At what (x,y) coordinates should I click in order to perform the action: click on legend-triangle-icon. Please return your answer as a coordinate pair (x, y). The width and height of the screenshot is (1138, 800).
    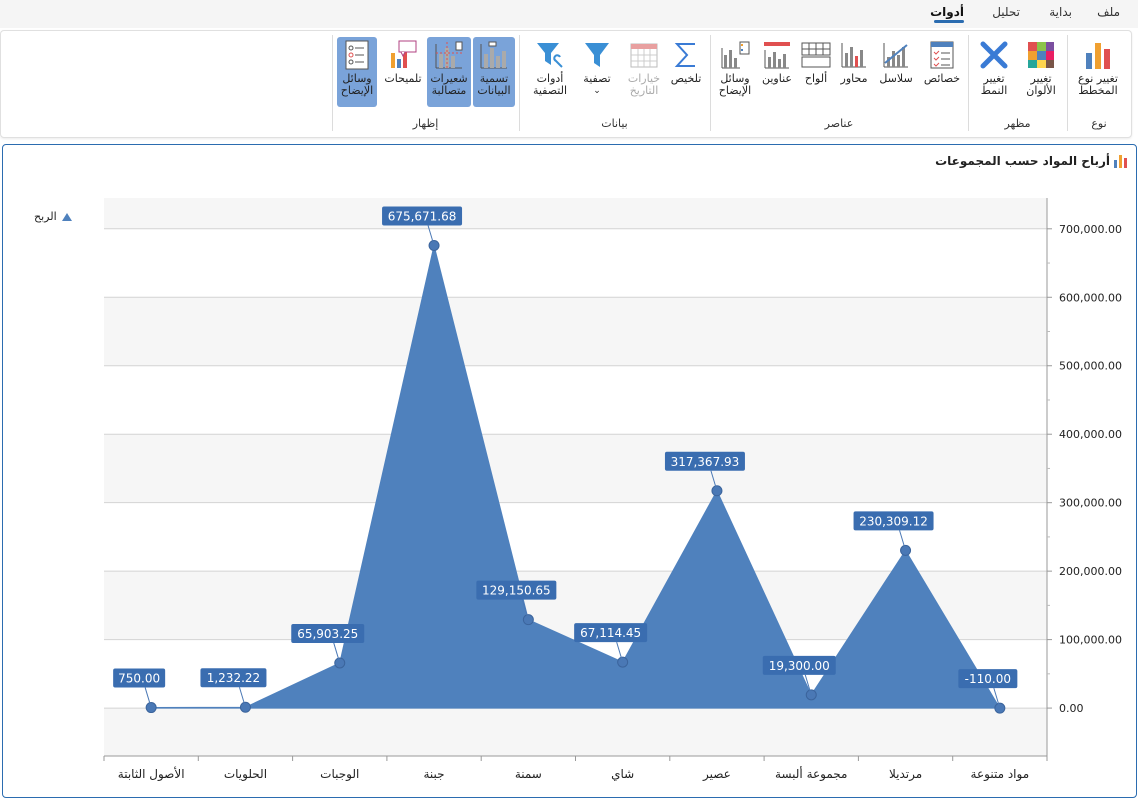
    Looking at the image, I should click on (66, 216).